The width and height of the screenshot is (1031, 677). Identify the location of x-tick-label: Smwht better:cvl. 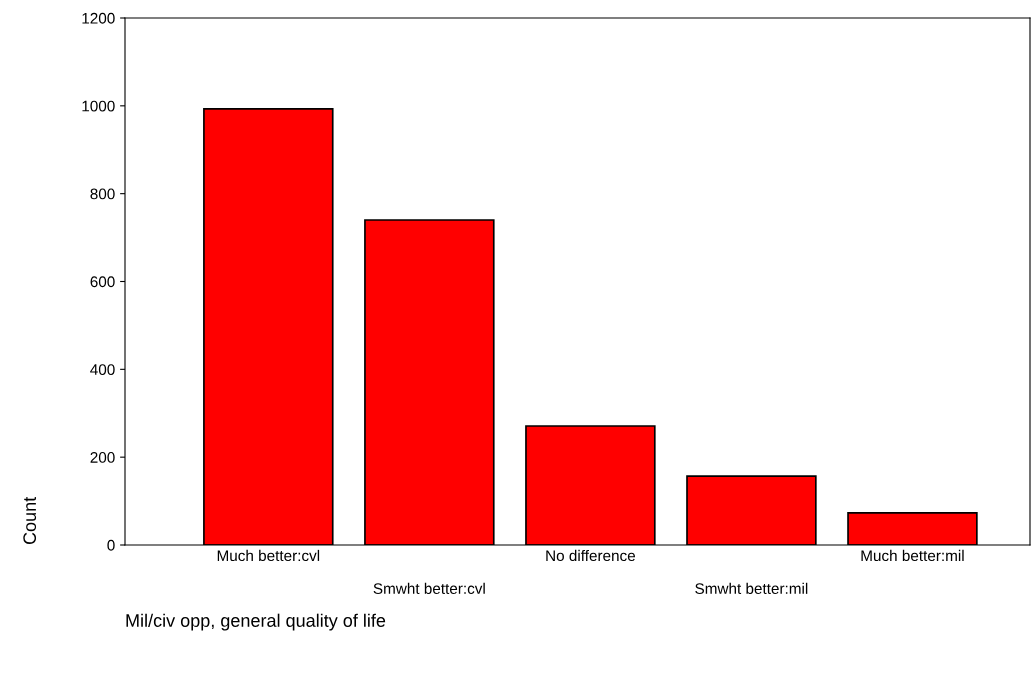
(429, 588).